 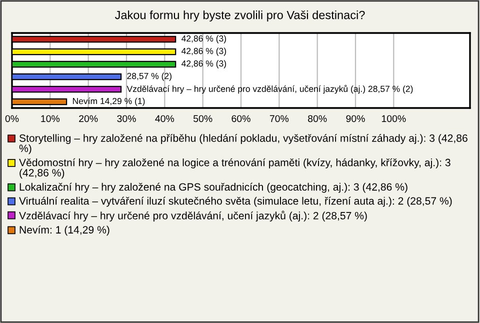 What do you see at coordinates (234, 168) in the screenshot?
I see `legend-label: Vědomostní hry – hry založené na logice a trénování paměti (kvízy, hádanky, křížovky, aj.): 3 (42,86 %)` at bounding box center [234, 168].